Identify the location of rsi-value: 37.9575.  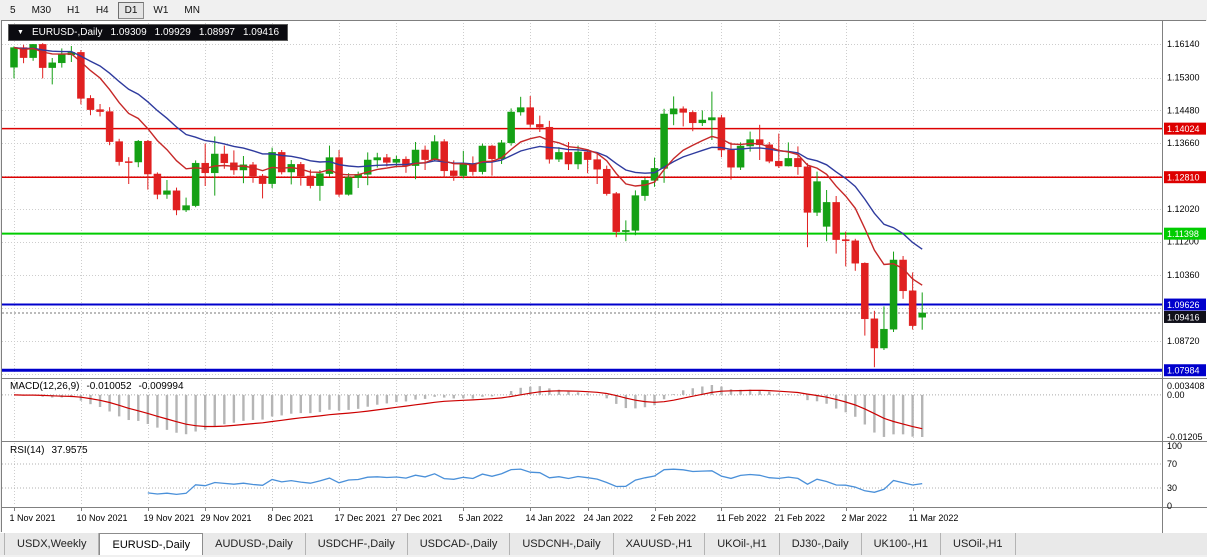
(69, 450).